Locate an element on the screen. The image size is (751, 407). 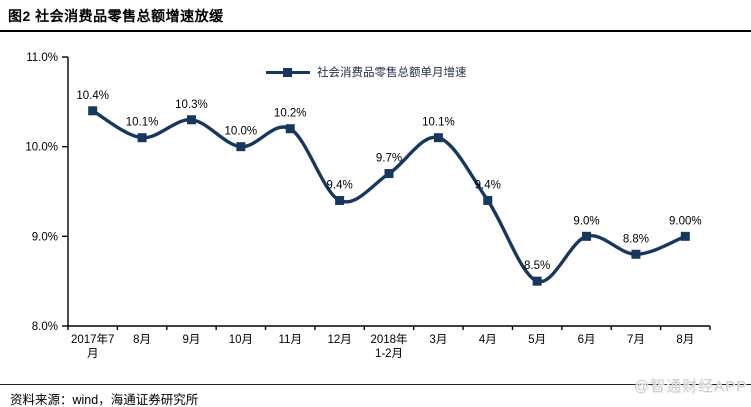
data-label: 9.0% is located at coordinates (586, 221).